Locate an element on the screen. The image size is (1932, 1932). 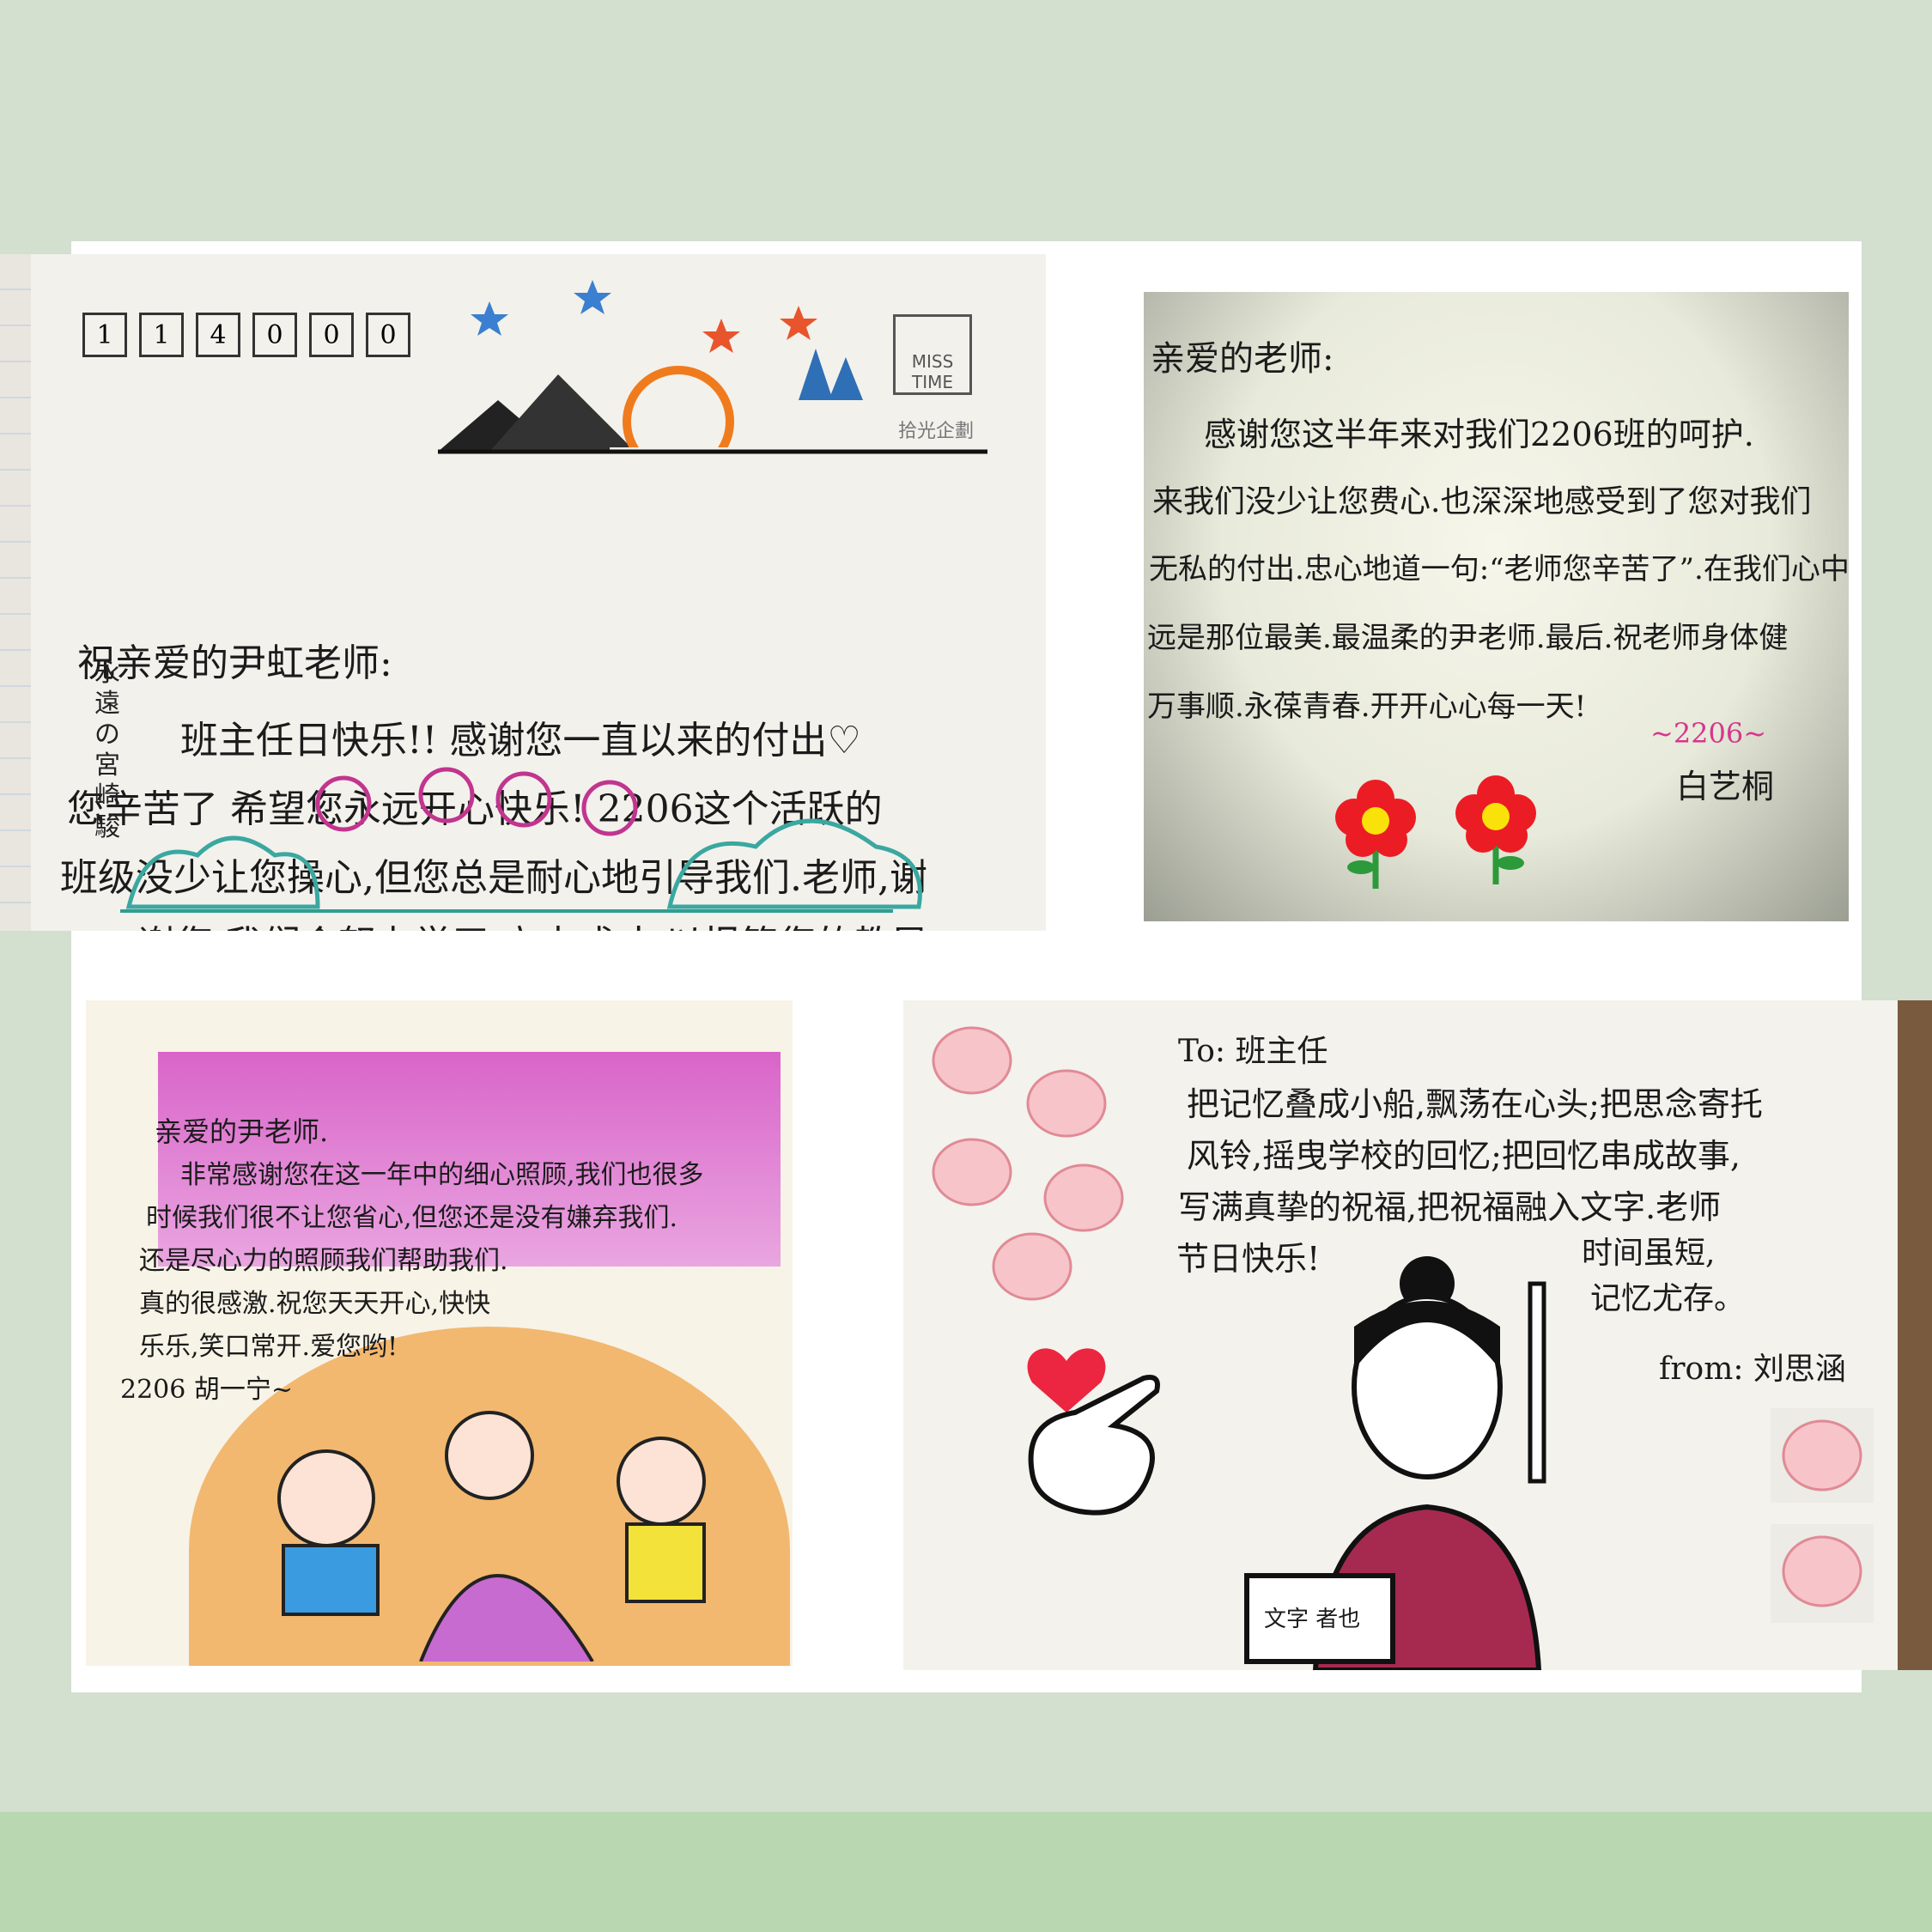
card3-line: 乐乐,笑口常开.爱您哟! is located at coordinates (269, 1347).